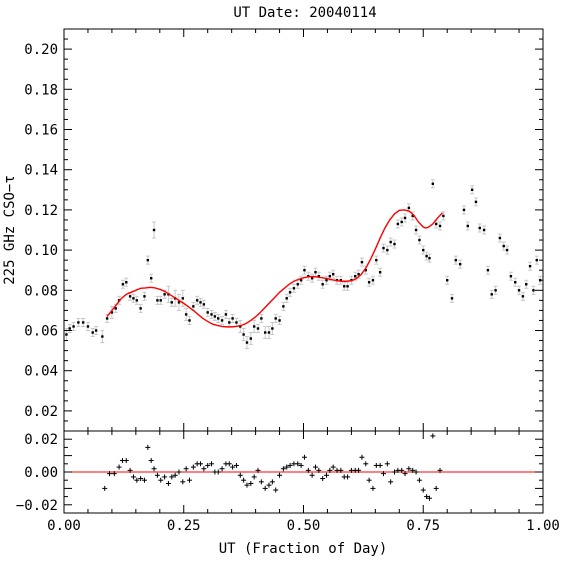 The width and height of the screenshot is (574, 574). Describe the element at coordinates (303, 549) in the screenshot. I see `x-axis-label: UT (Fraction of Day)` at that location.